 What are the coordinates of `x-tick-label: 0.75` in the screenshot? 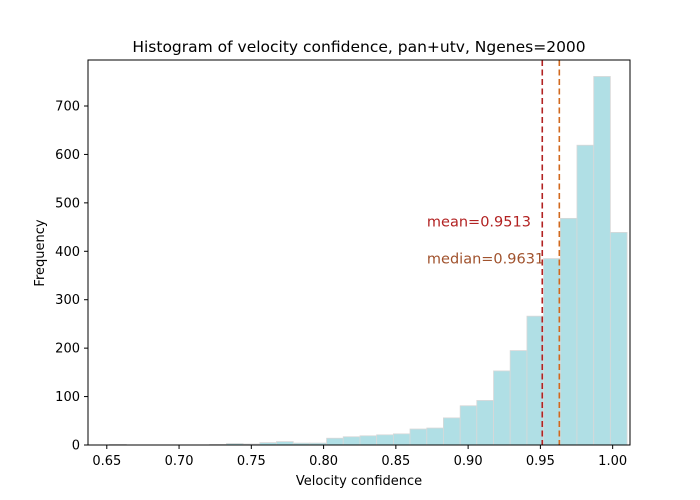 It's located at (251, 461).